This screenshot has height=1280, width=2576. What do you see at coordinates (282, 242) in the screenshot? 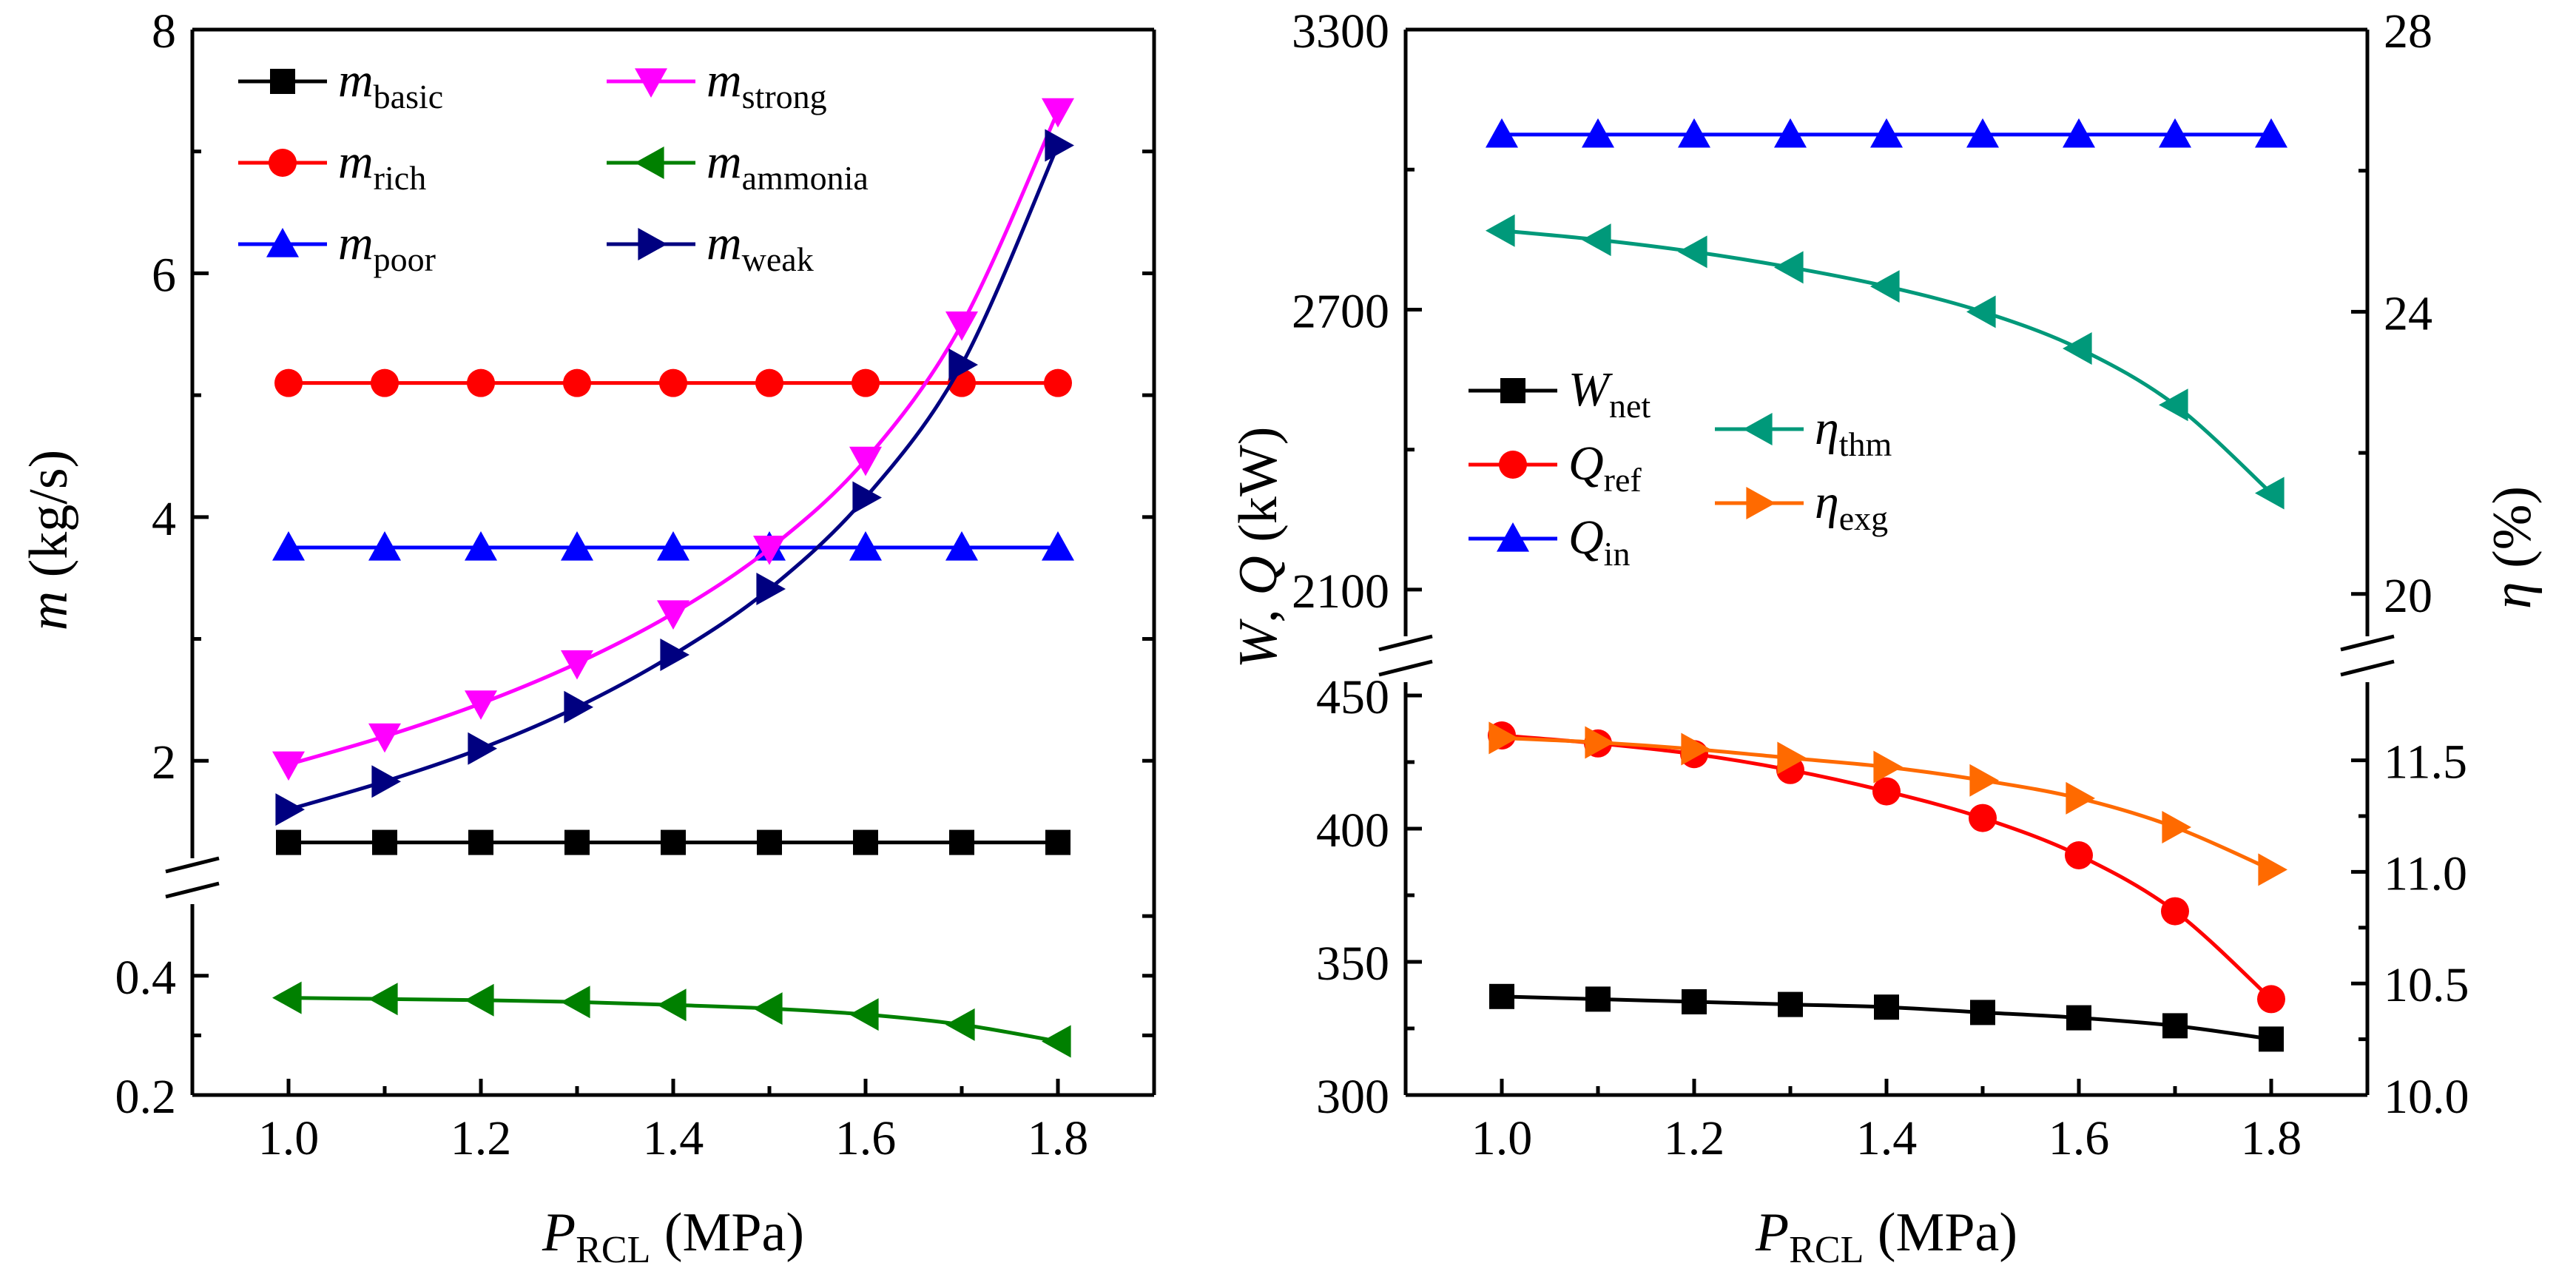
I see `legend-marker-poor` at bounding box center [282, 242].